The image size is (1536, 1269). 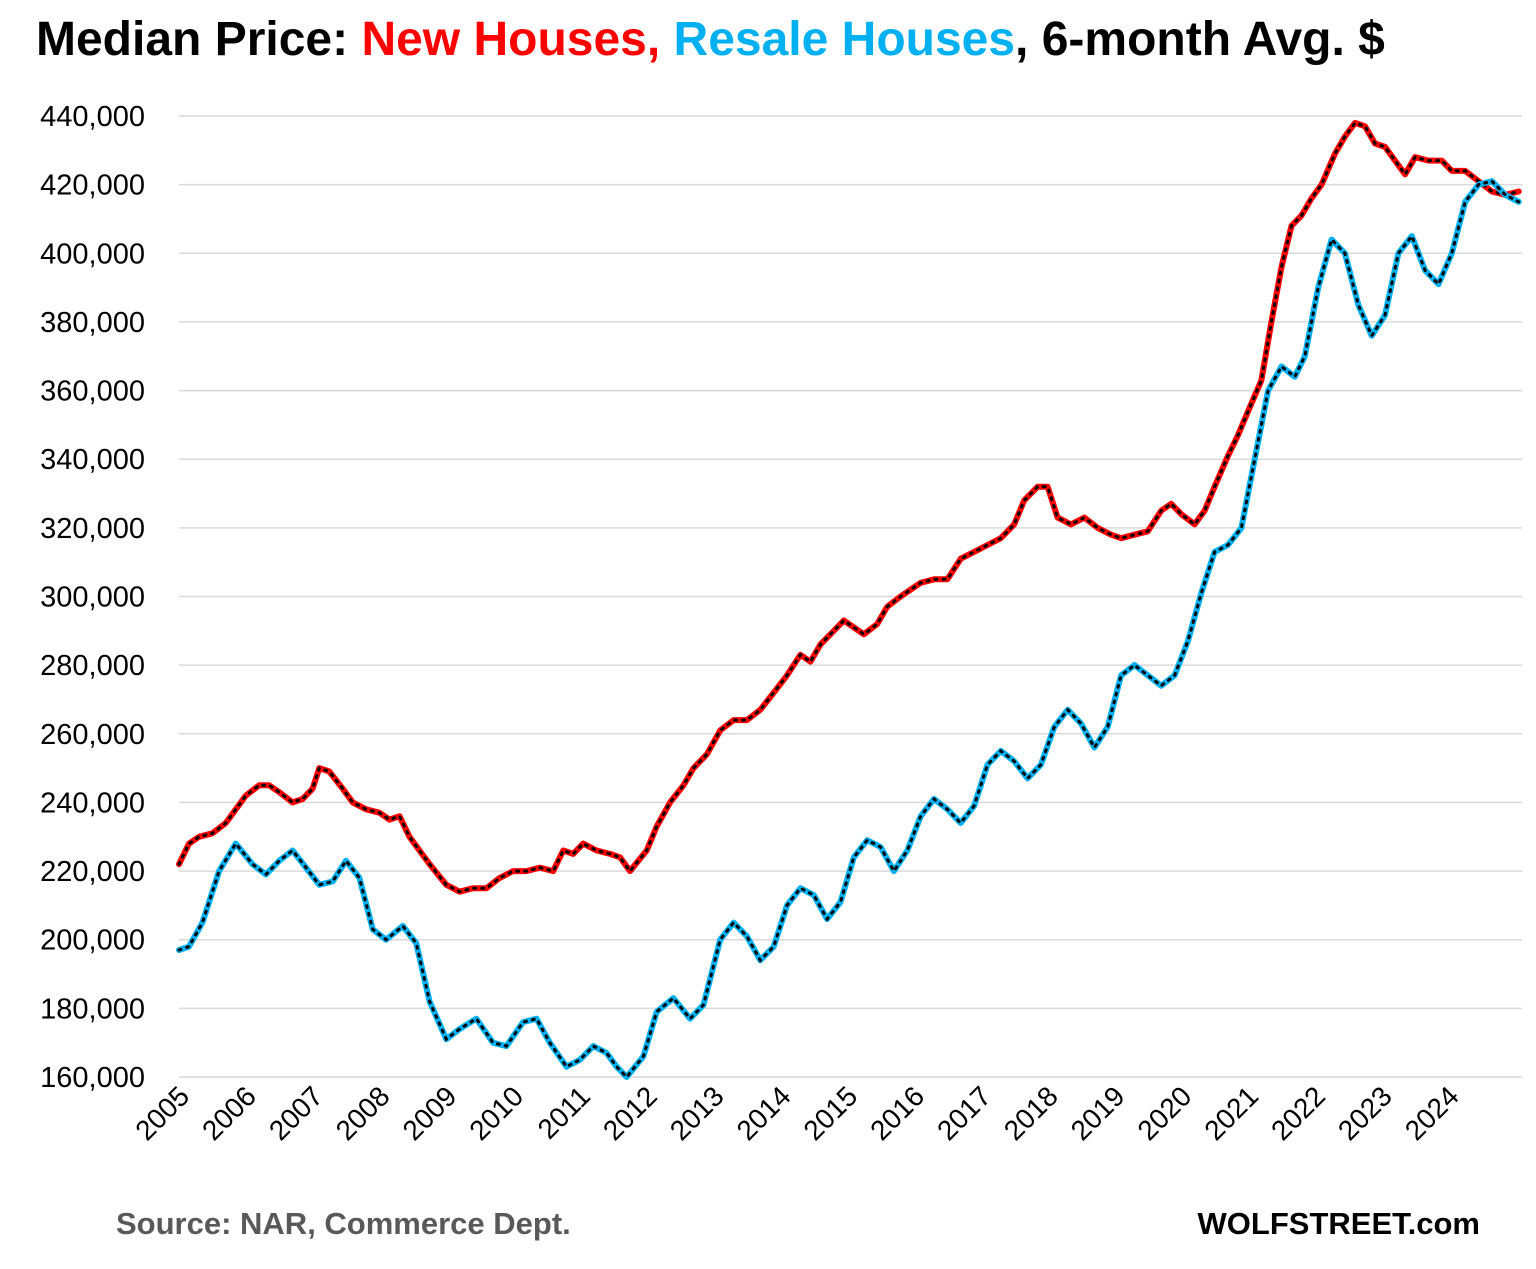 I want to click on x-tick-label: 2022, so click(x=1298, y=1113).